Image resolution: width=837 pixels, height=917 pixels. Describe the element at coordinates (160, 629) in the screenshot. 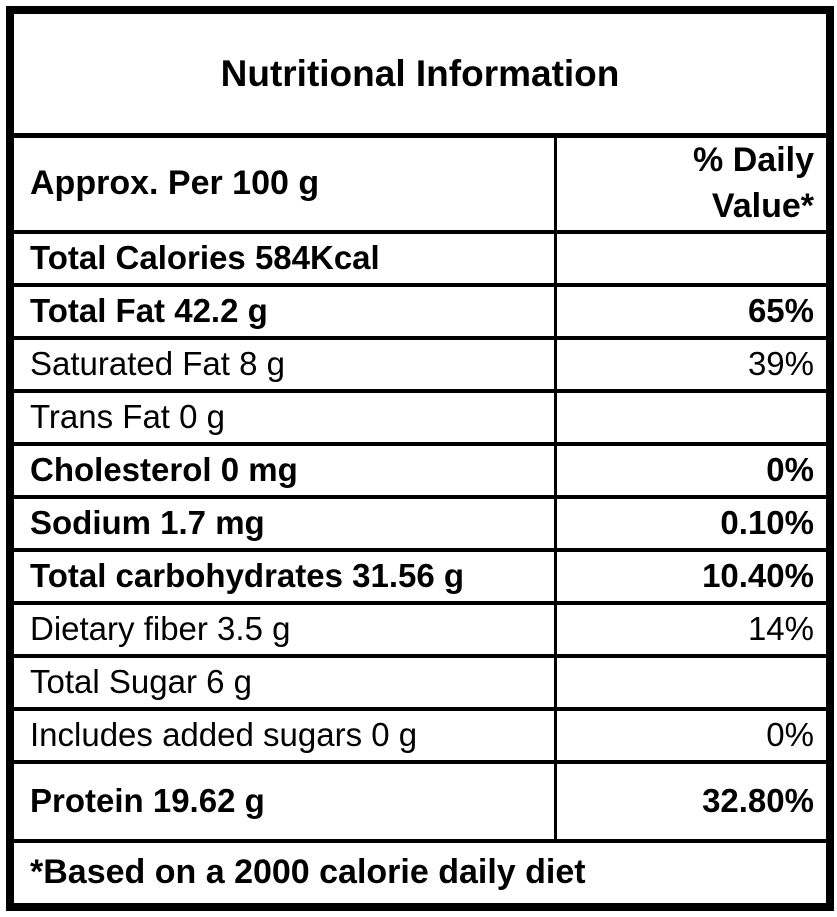

I see `nutrient-label: Dietary fiber 3.5 g` at that location.